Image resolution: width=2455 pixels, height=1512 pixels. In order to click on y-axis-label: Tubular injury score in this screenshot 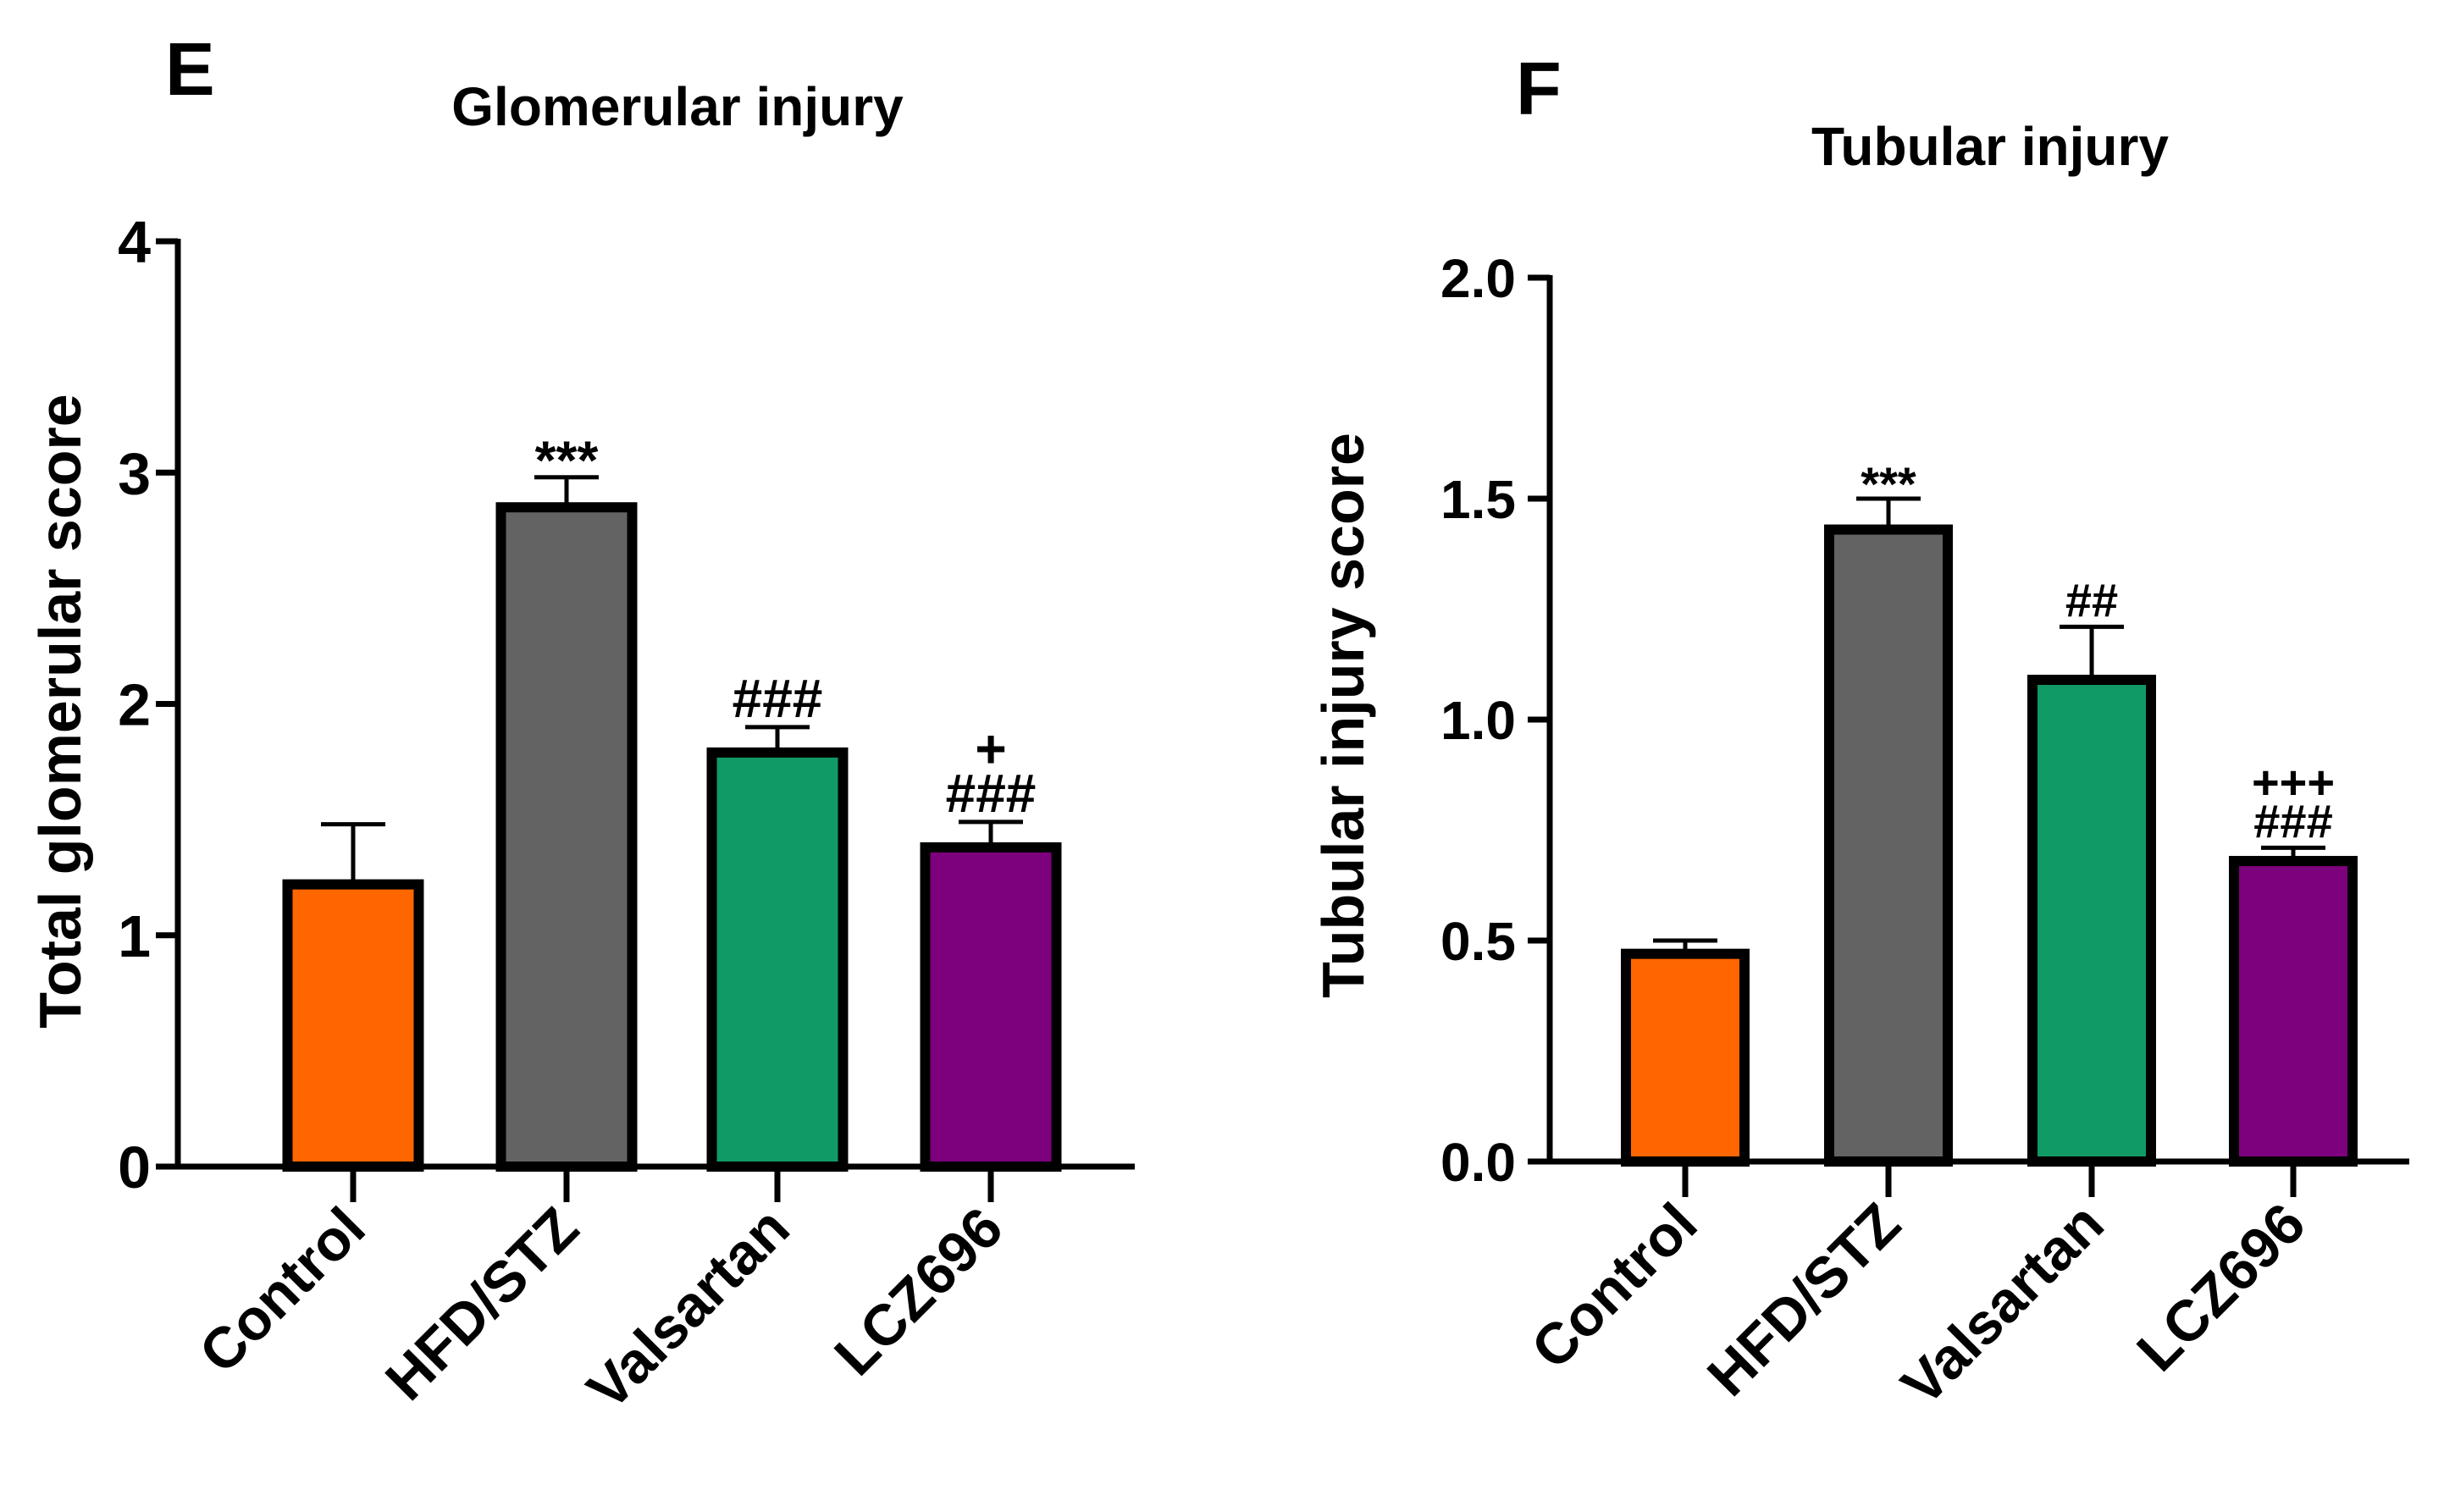, I will do `click(1343, 715)`.